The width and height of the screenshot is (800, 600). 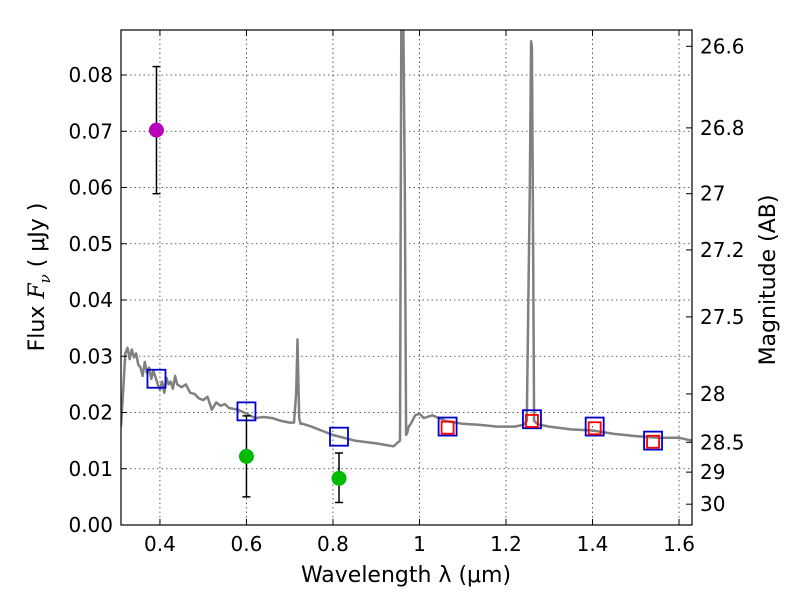 What do you see at coordinates (593, 544) in the screenshot?
I see `x-tick-label: 1.4` at bounding box center [593, 544].